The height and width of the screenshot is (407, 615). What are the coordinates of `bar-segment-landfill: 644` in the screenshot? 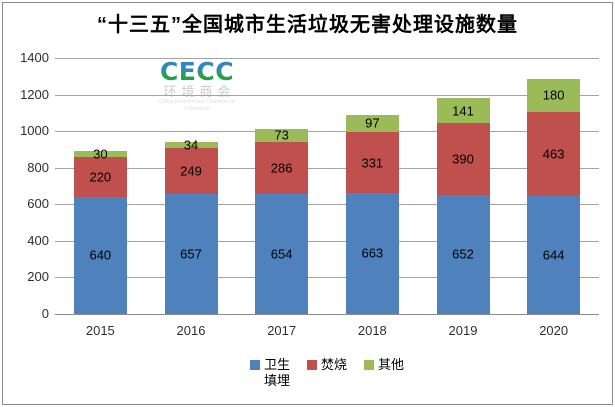 It's located at (554, 255).